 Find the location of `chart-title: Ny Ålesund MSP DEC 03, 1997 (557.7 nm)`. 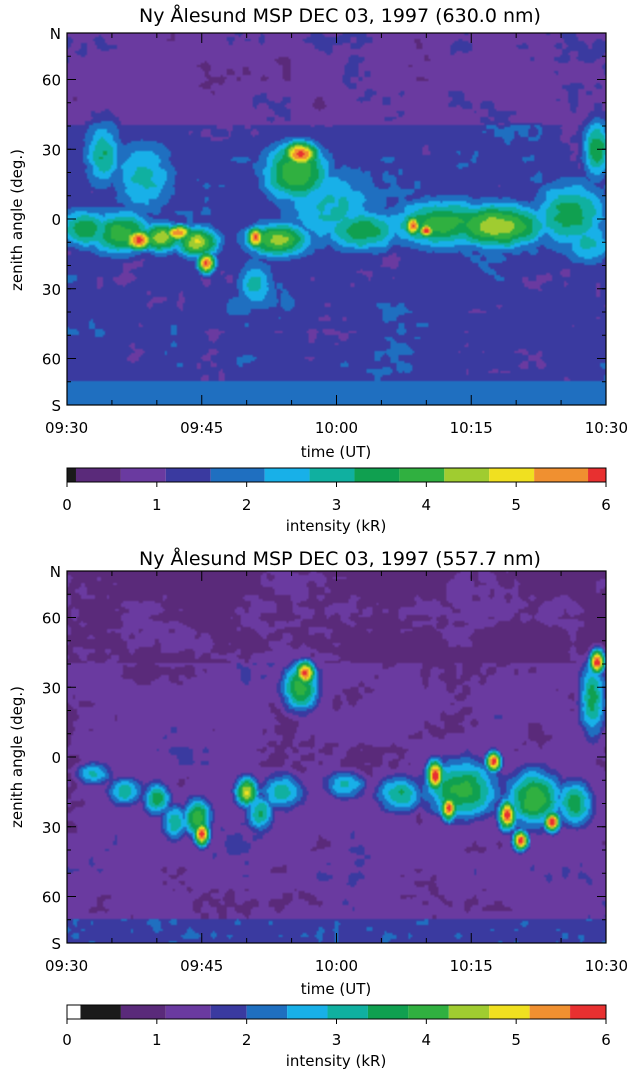

chart-title: Ny Ålesund MSP DEC 03, 1997 (557.7 nm) is located at coordinates (340, 558).